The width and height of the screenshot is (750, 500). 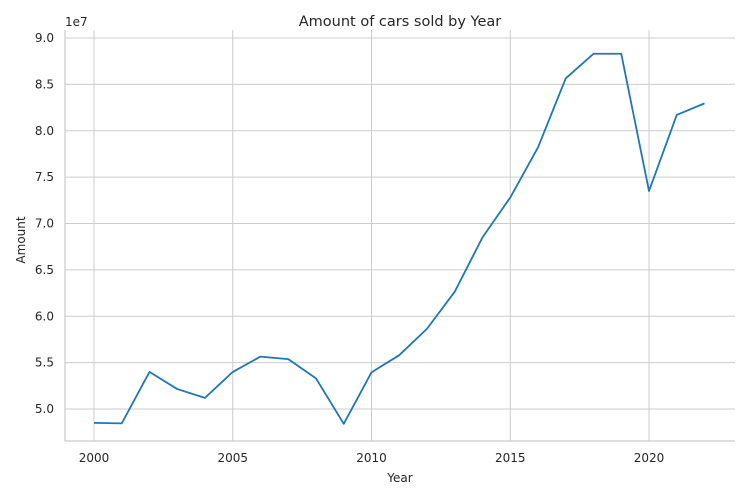 I want to click on y-axis-offset-text: 1e7, so click(x=76, y=22).